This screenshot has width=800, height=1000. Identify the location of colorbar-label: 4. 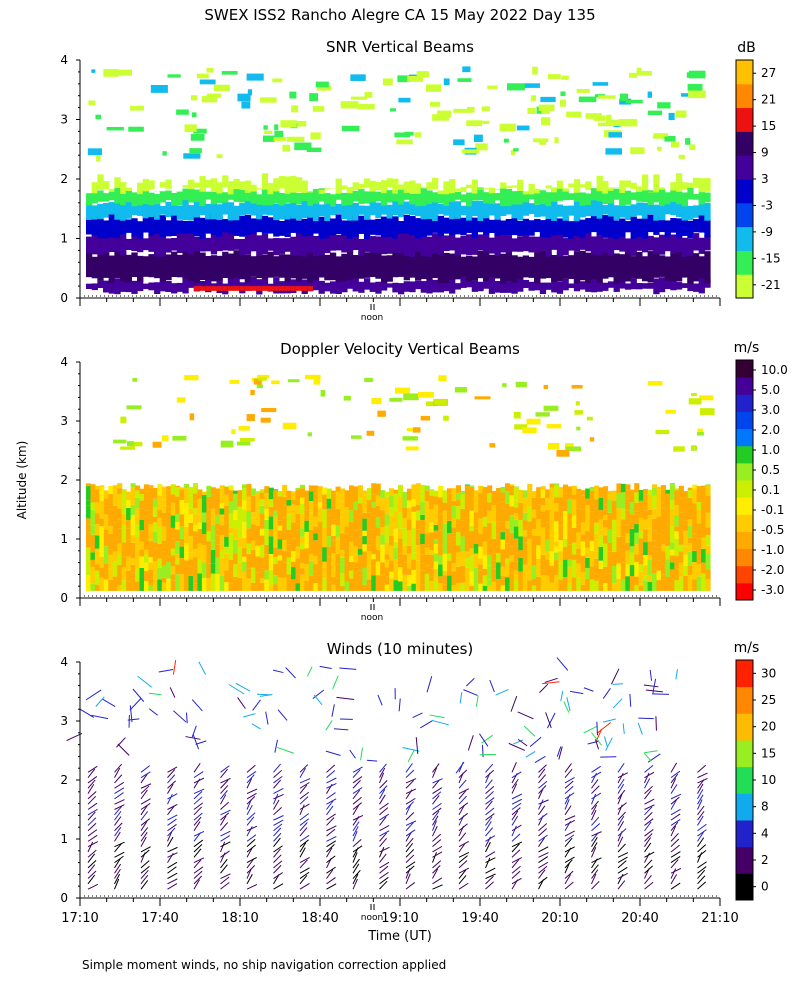
(765, 833).